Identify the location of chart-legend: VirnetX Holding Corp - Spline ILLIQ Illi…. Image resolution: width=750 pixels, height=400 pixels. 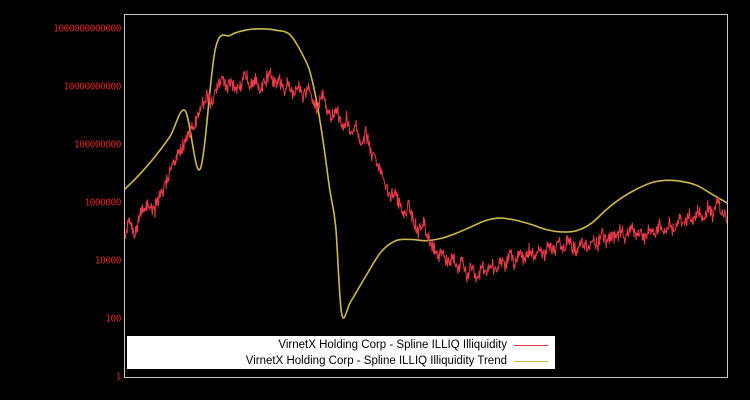
(341, 352).